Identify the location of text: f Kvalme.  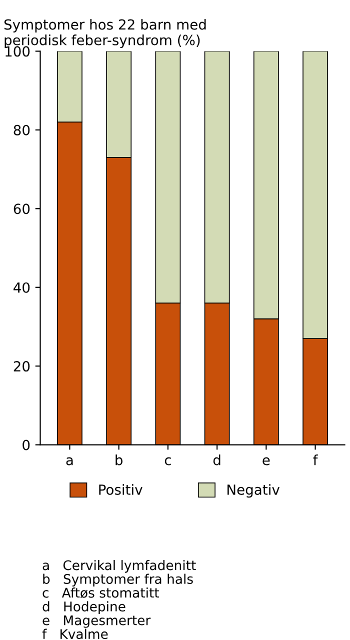
(75, 634).